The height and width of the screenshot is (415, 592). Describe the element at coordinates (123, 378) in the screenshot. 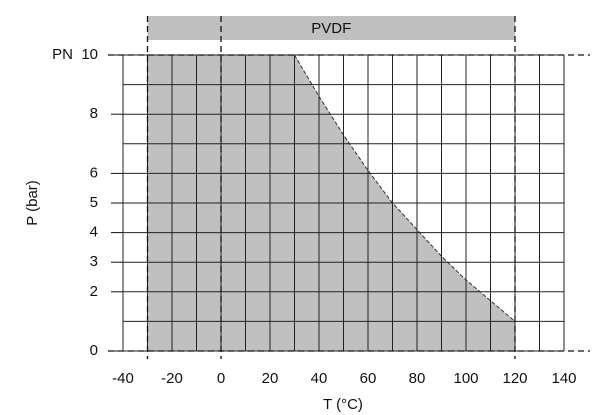

I see `x-tick-label: -40` at that location.